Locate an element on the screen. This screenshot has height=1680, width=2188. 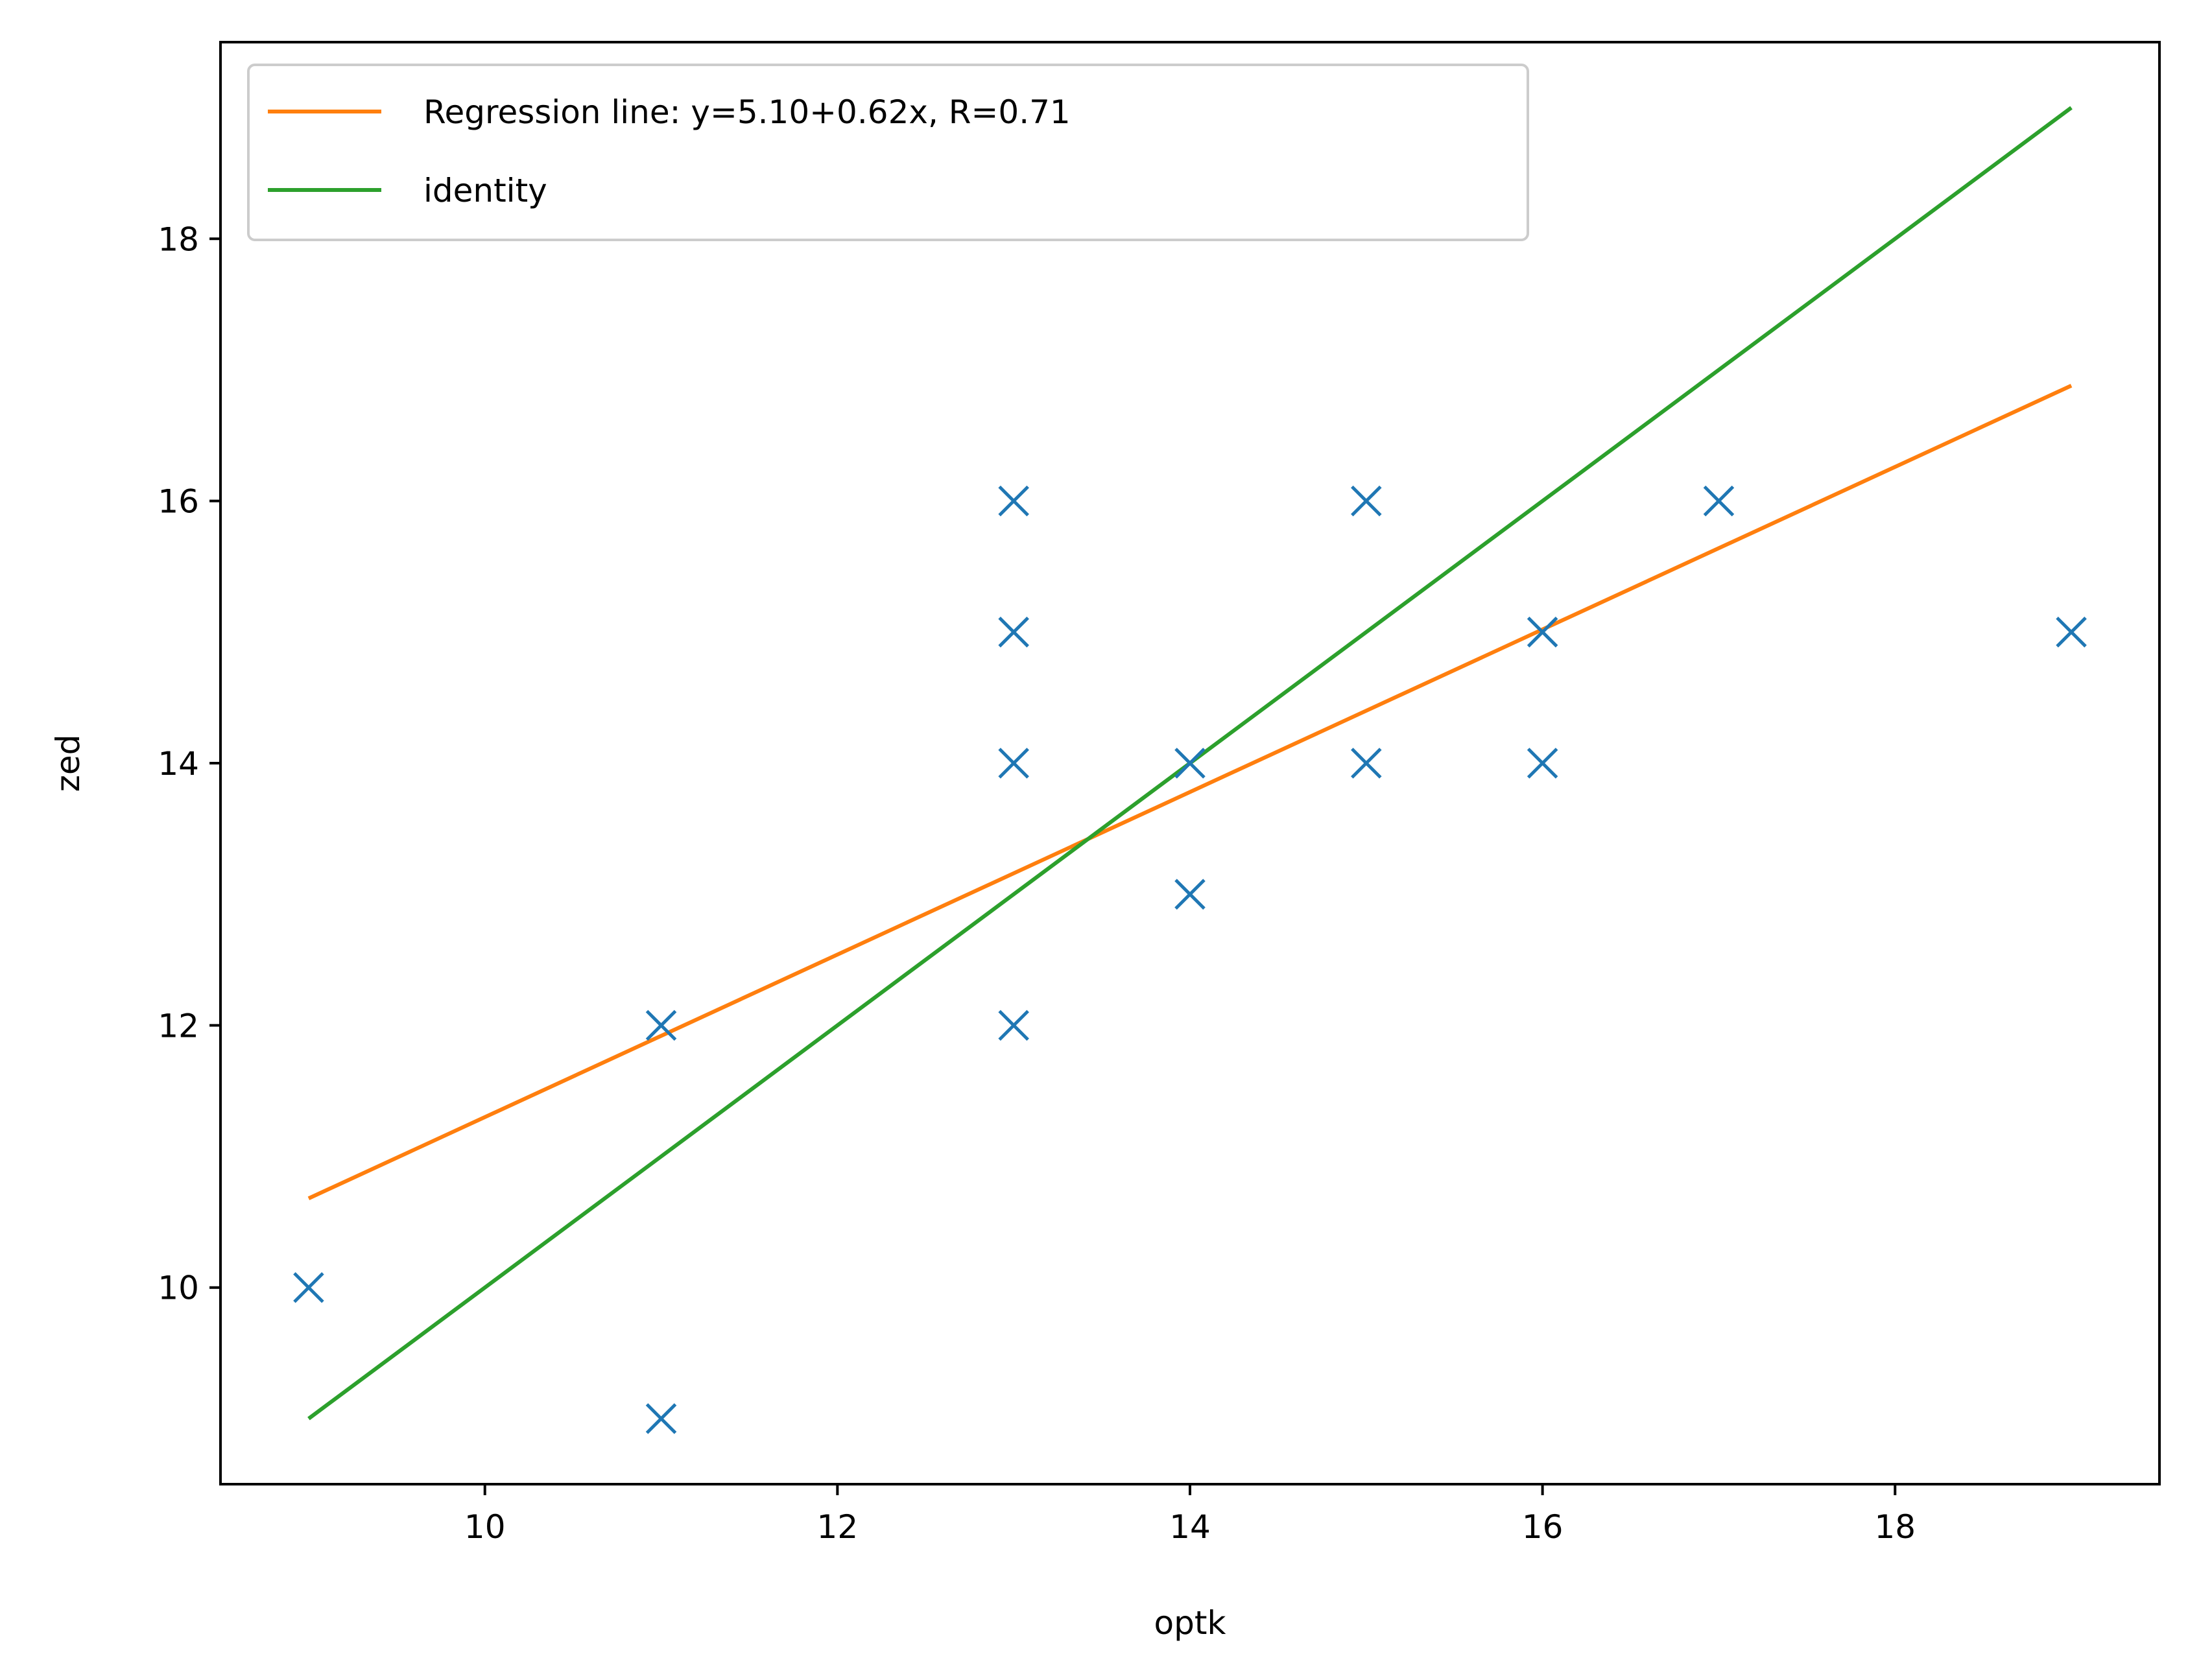
y-axis-ticks: 10 12 14 16 18 is located at coordinates (189, 763).